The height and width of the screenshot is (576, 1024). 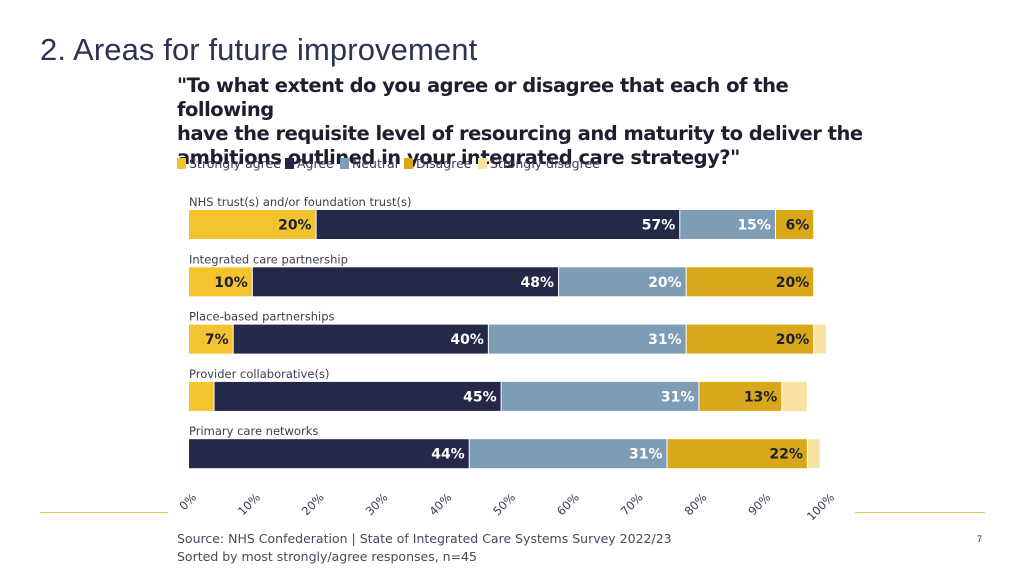 I want to click on bar-neutral-provider-collaborative-s, so click(x=600, y=396).